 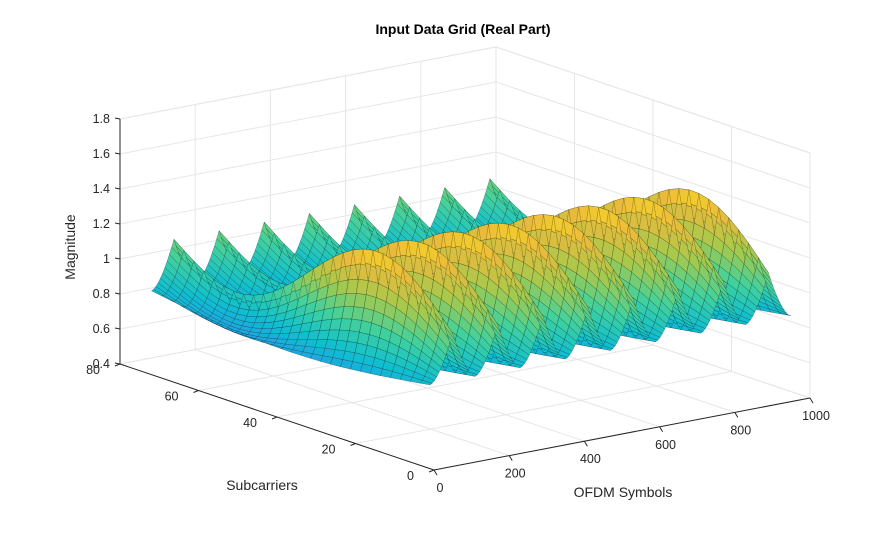 I want to click on x-tick-label: 600, so click(x=665, y=445).